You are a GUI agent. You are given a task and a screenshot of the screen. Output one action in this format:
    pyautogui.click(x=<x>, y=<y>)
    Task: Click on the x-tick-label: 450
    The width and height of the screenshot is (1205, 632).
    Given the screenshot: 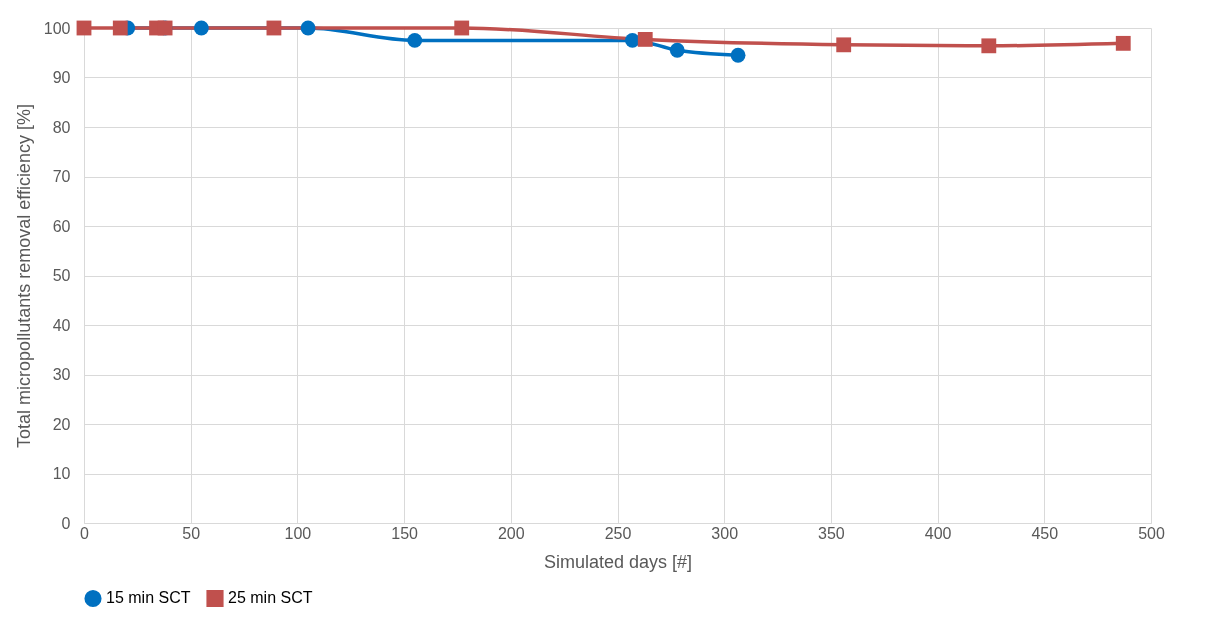 What is the action you would take?
    pyautogui.click(x=1045, y=533)
    